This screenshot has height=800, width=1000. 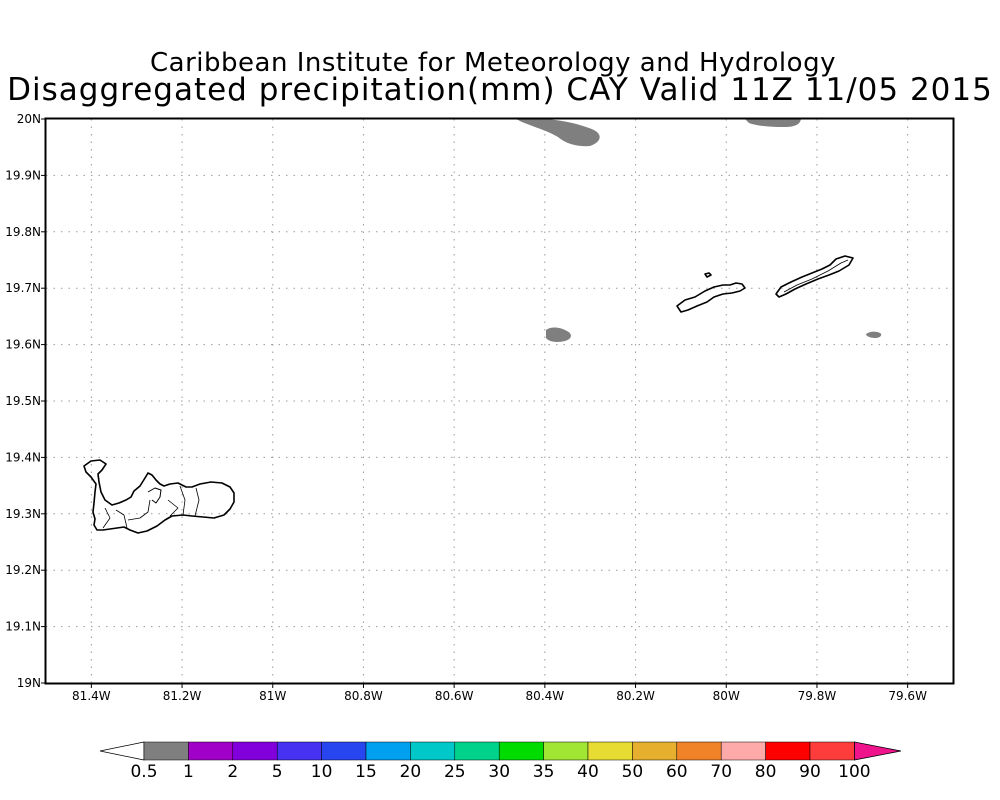 I want to click on colorbar-label: 5, so click(x=277, y=772).